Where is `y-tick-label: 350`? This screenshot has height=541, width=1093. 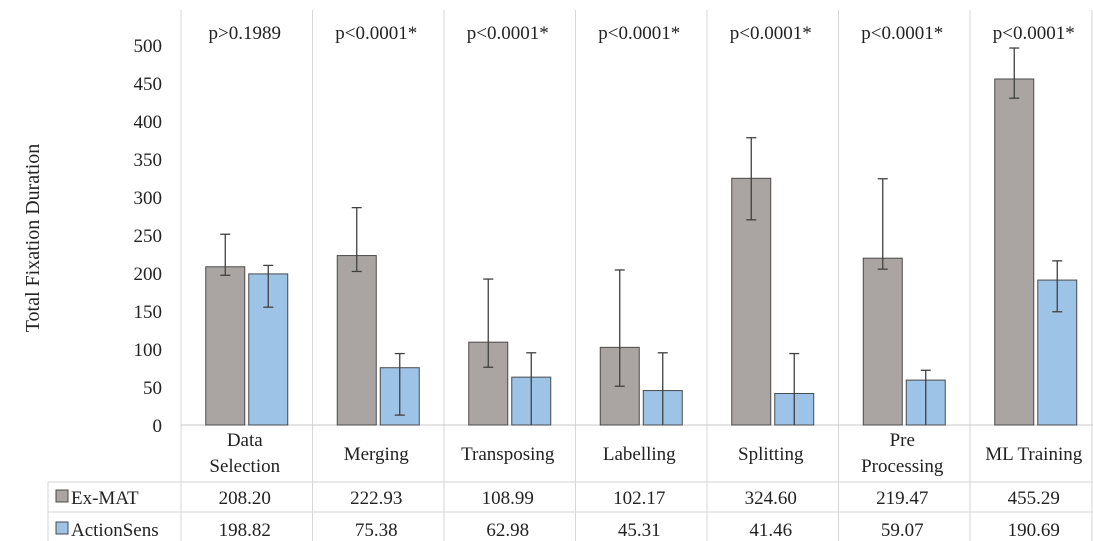 y-tick-label: 350 is located at coordinates (148, 160).